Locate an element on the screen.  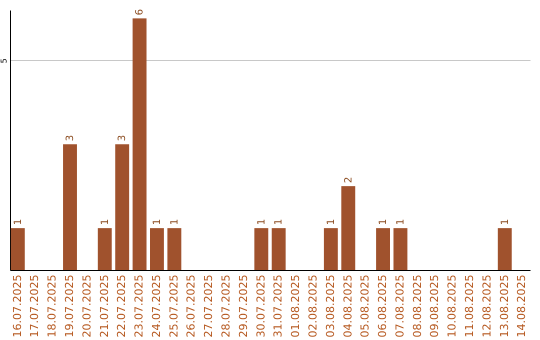
x-tick-label: 22.07.2025 is located at coordinates (121, 306).